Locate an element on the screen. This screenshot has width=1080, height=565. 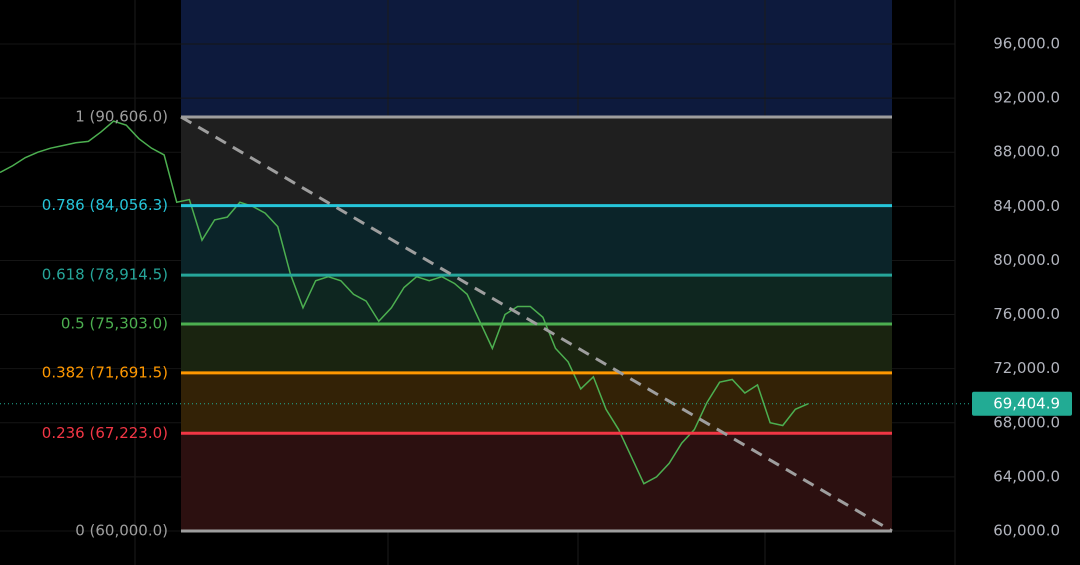
last-price-box is located at coordinates (1022, 403).